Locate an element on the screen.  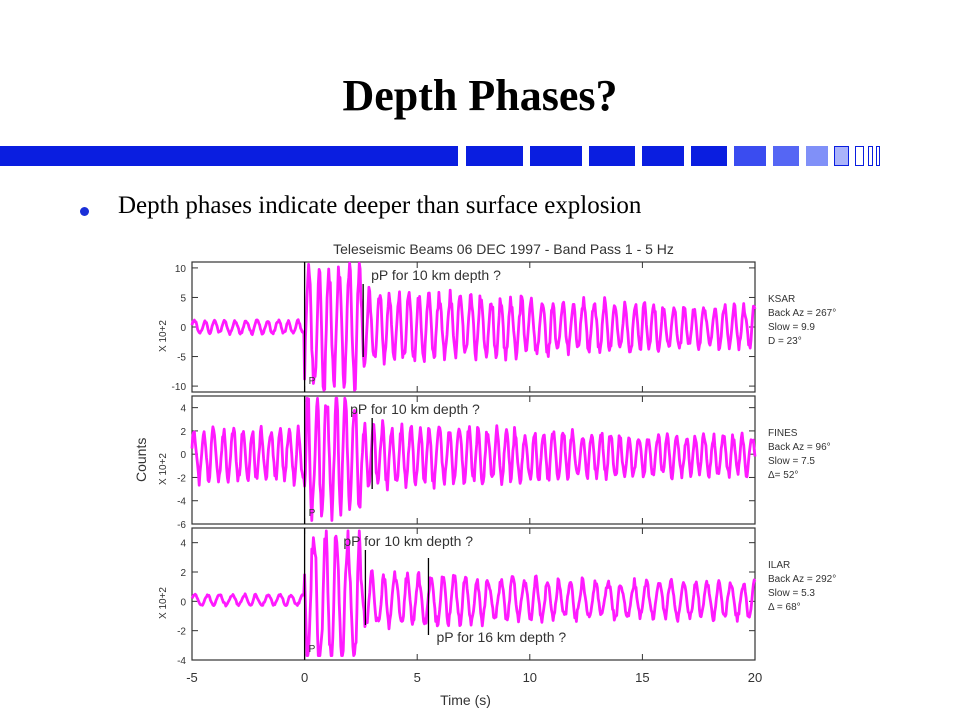
station-info: Δ= 52° is located at coordinates (783, 475).